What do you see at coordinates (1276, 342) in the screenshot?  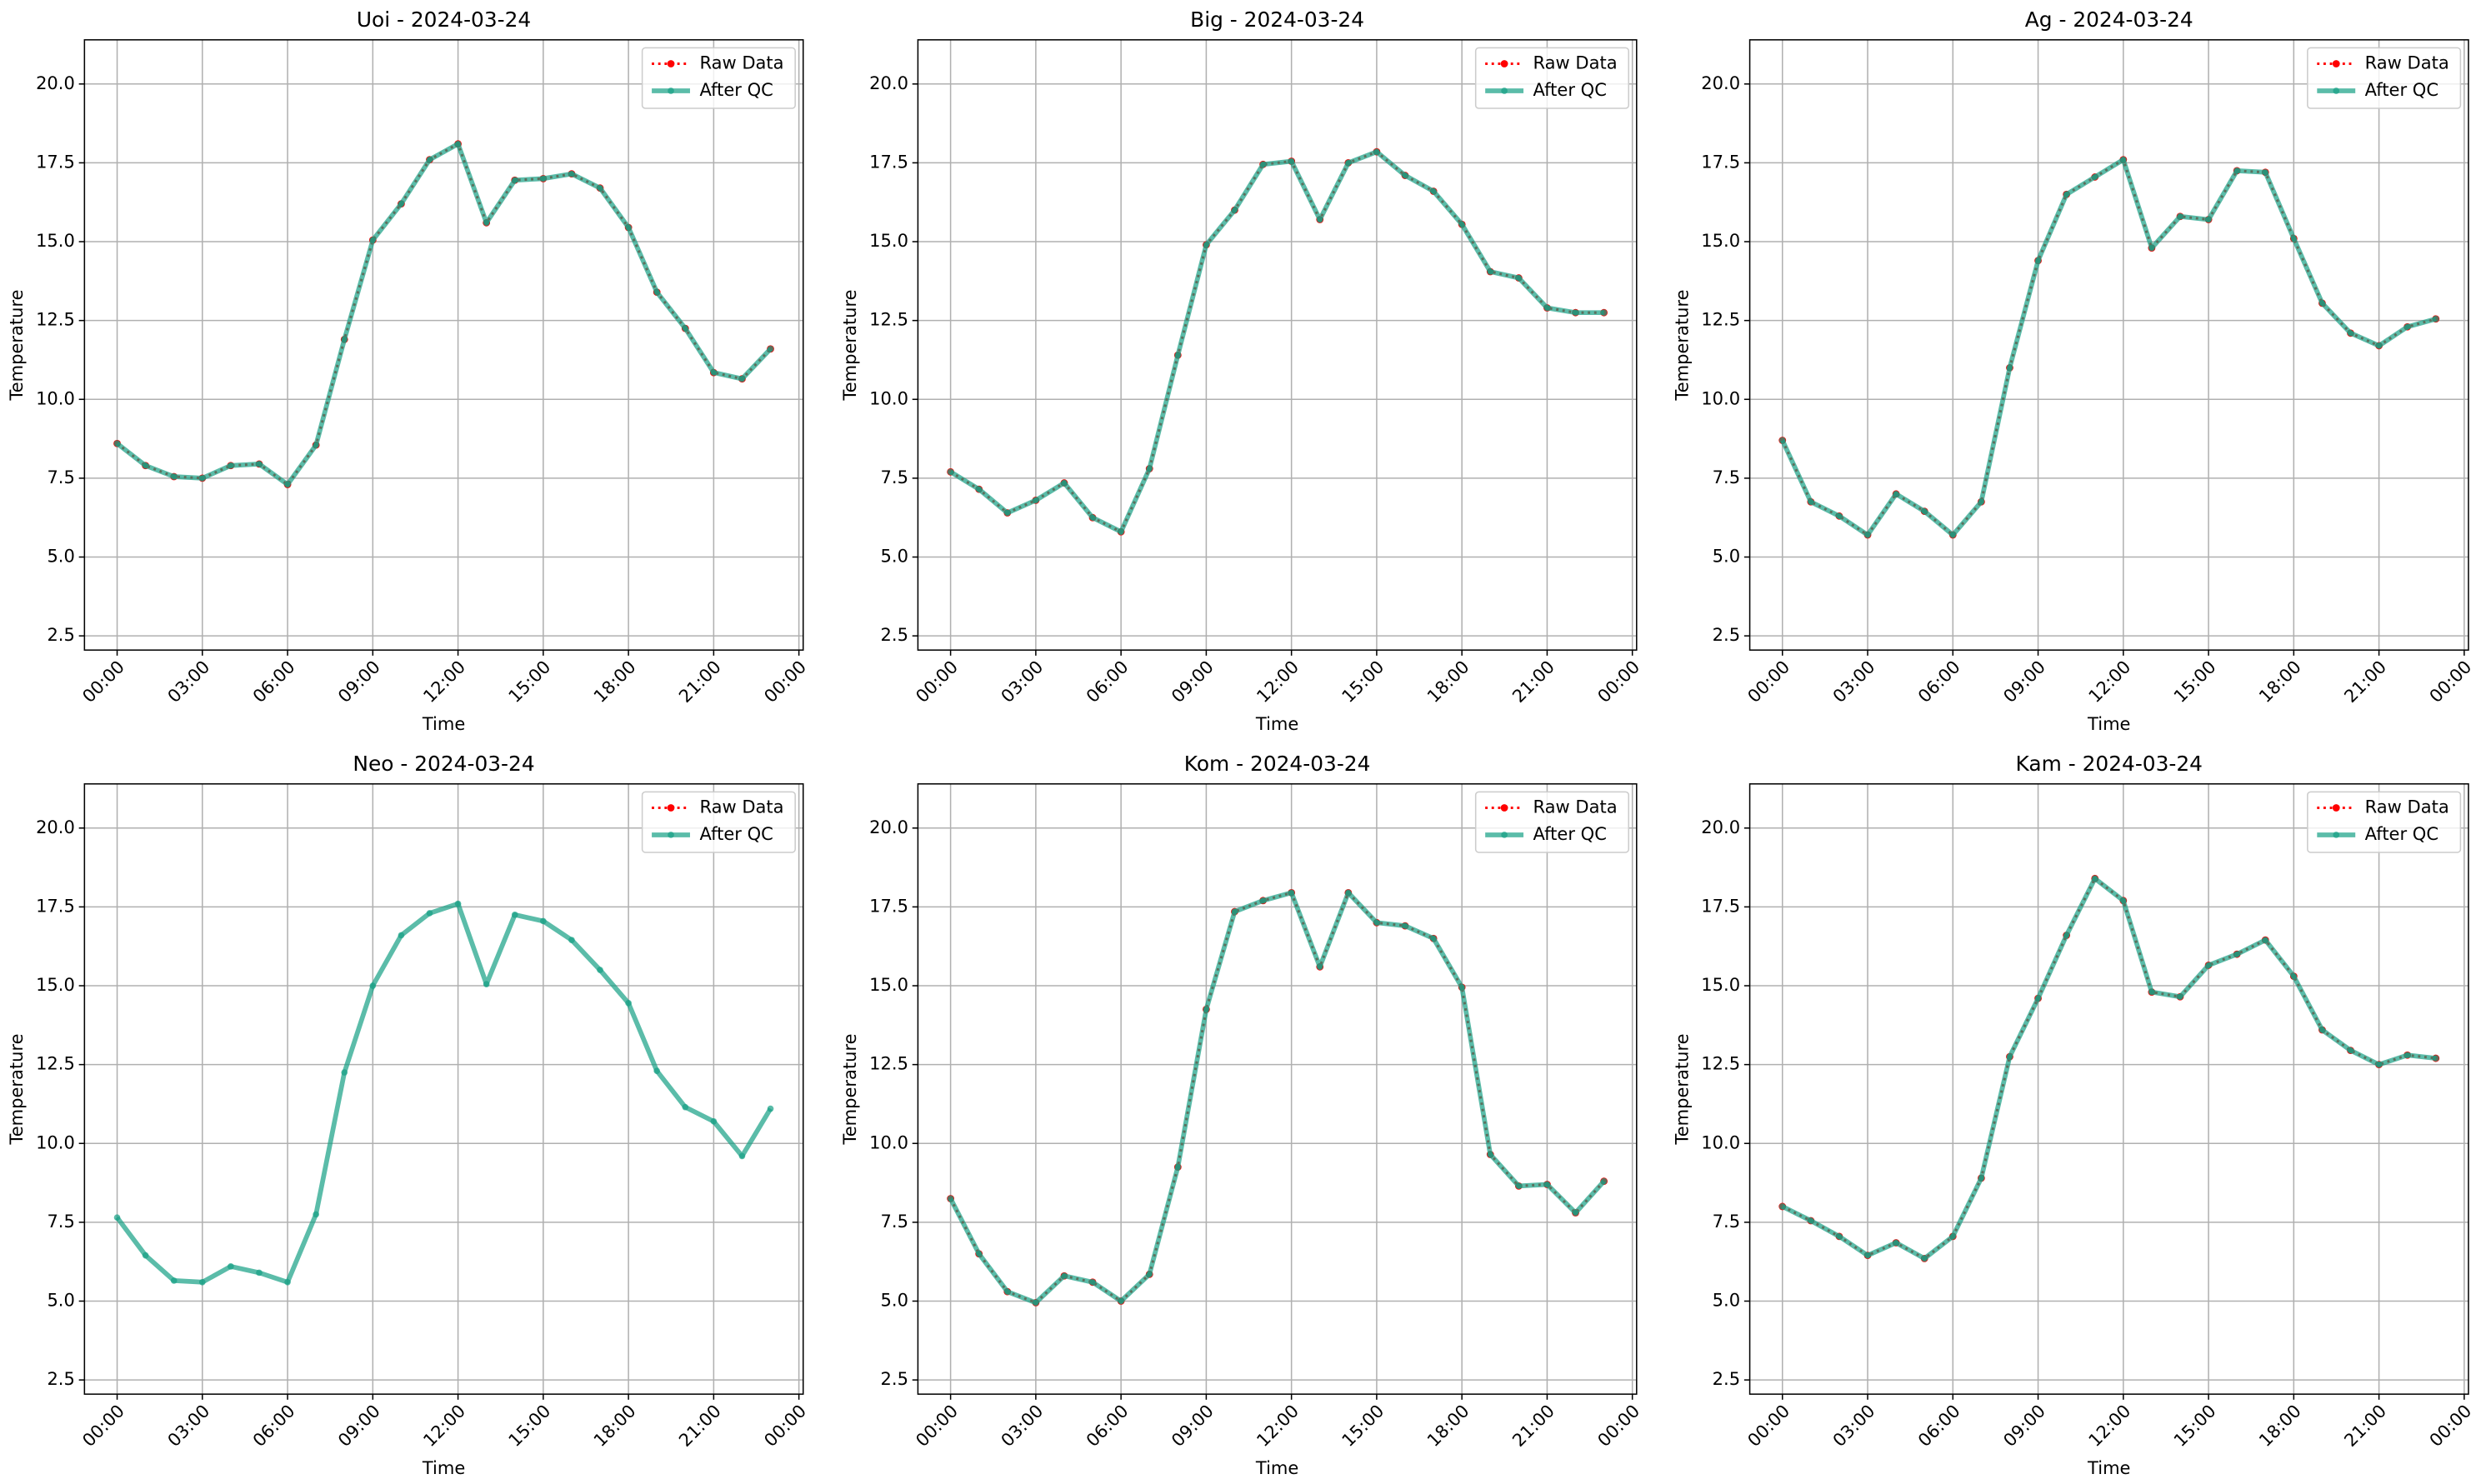 I see `series-line` at bounding box center [1276, 342].